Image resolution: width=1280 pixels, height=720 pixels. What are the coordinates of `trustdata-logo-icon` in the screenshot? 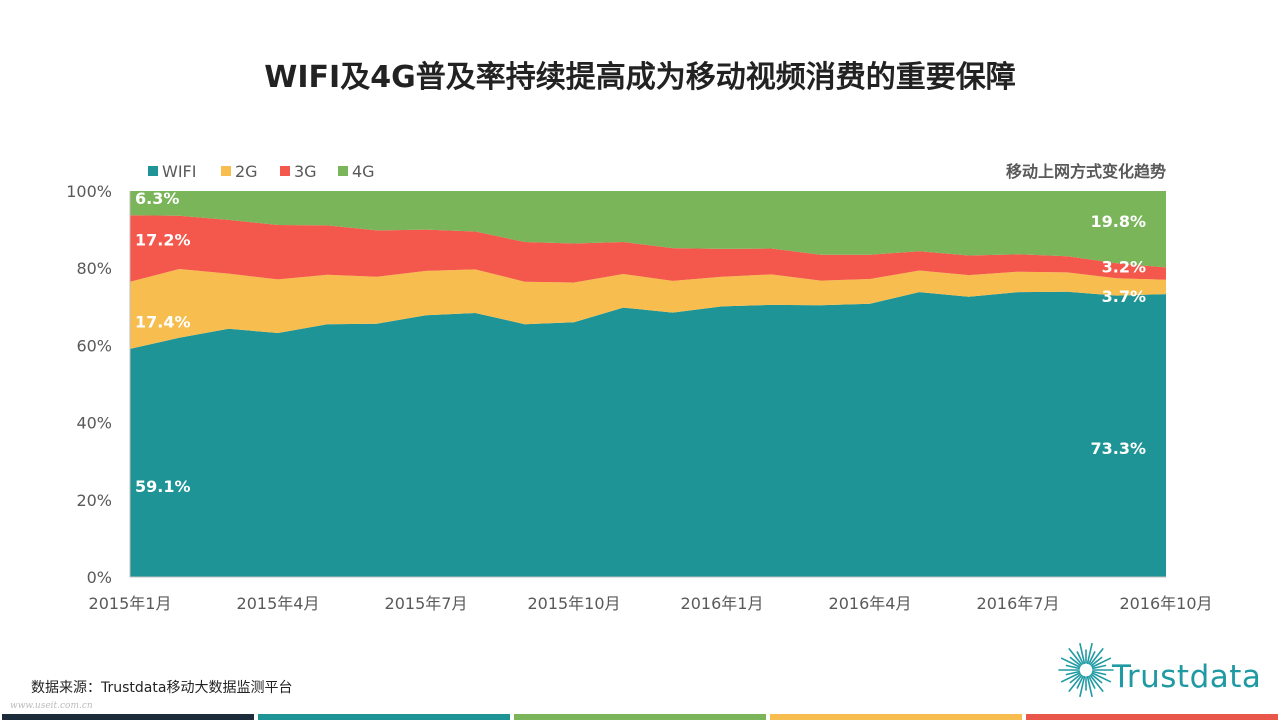 It's located at (1086, 670).